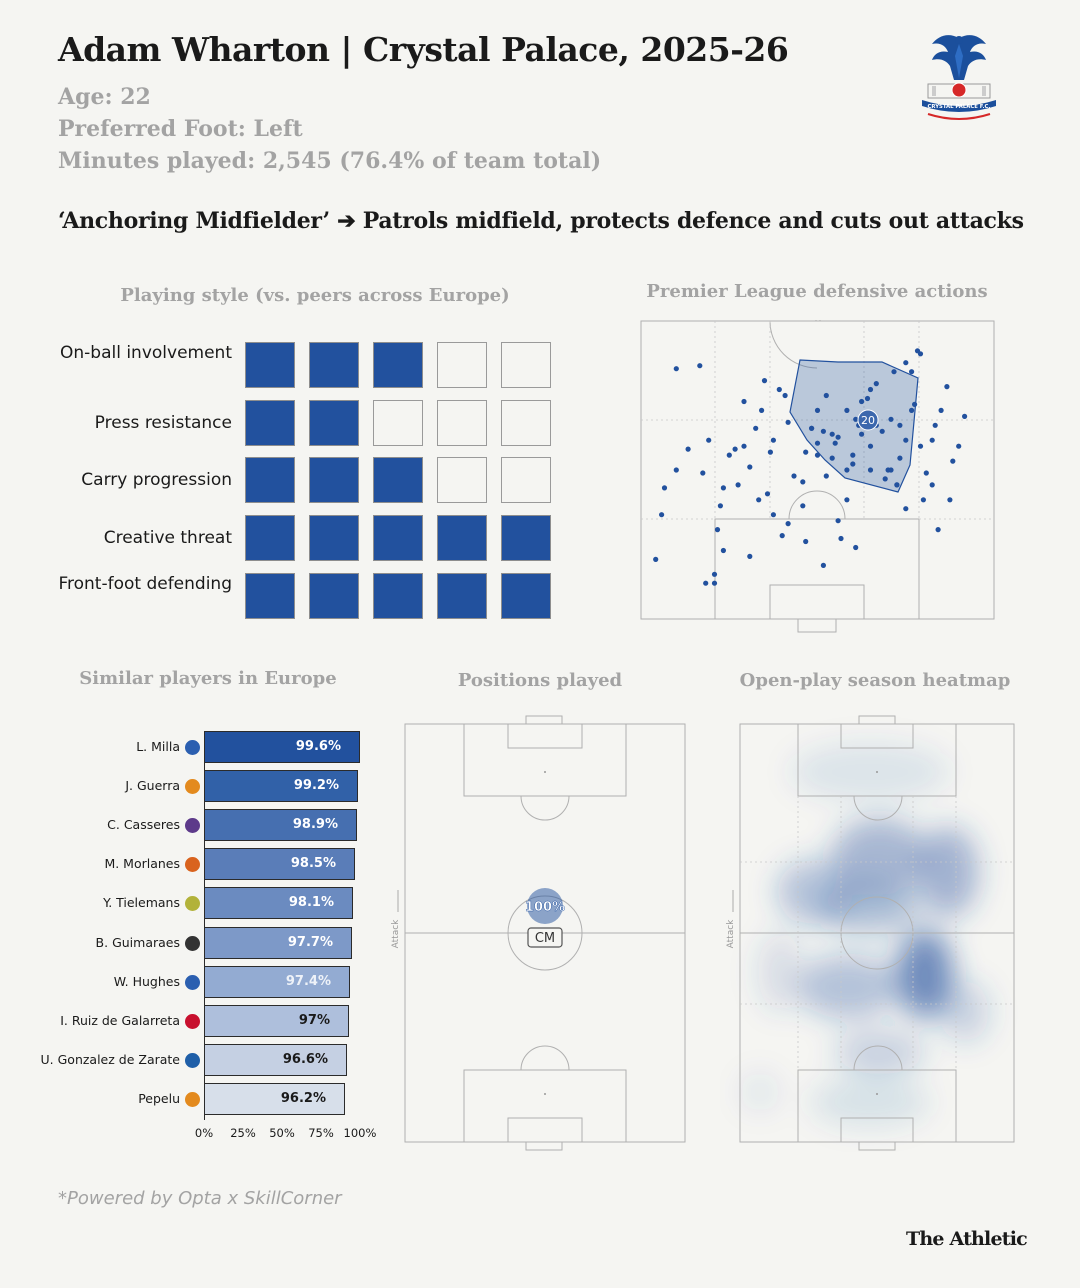 Image resolution: width=1080 pixels, height=1288 pixels. What do you see at coordinates (321, 1133) in the screenshot?
I see `similar-axis-tick: 75%` at bounding box center [321, 1133].